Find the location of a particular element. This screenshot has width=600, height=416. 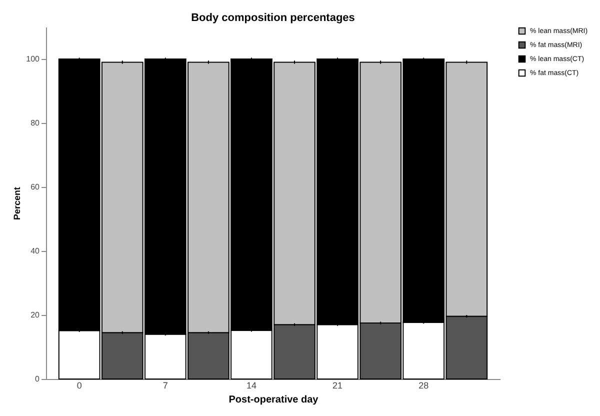

chart-title: Body composition percentages is located at coordinates (273, 18).